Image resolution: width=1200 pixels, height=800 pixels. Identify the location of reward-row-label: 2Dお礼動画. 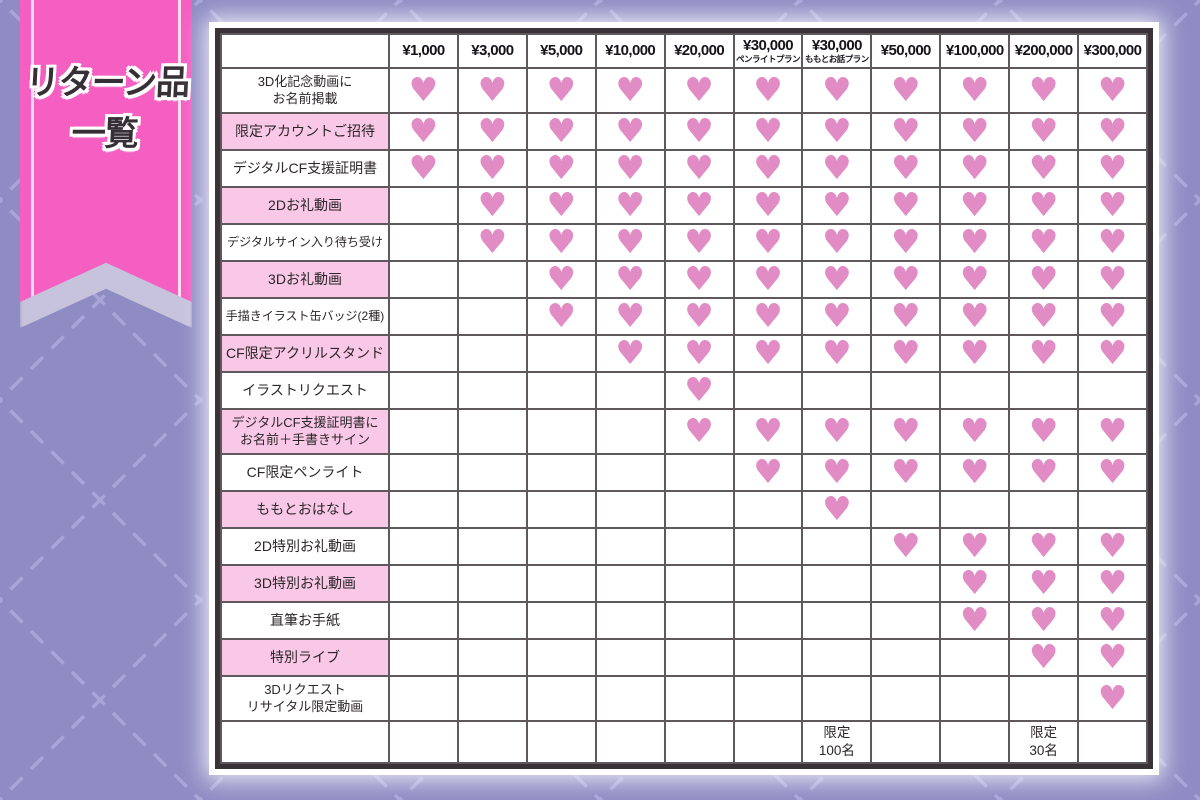
(305, 205).